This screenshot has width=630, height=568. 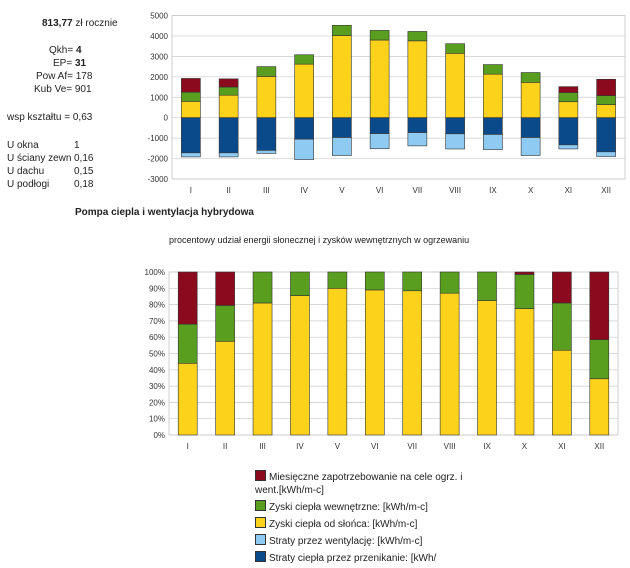 What do you see at coordinates (80, 23) in the screenshot?
I see `annual-cost: 813,77 zł rocznie` at bounding box center [80, 23].